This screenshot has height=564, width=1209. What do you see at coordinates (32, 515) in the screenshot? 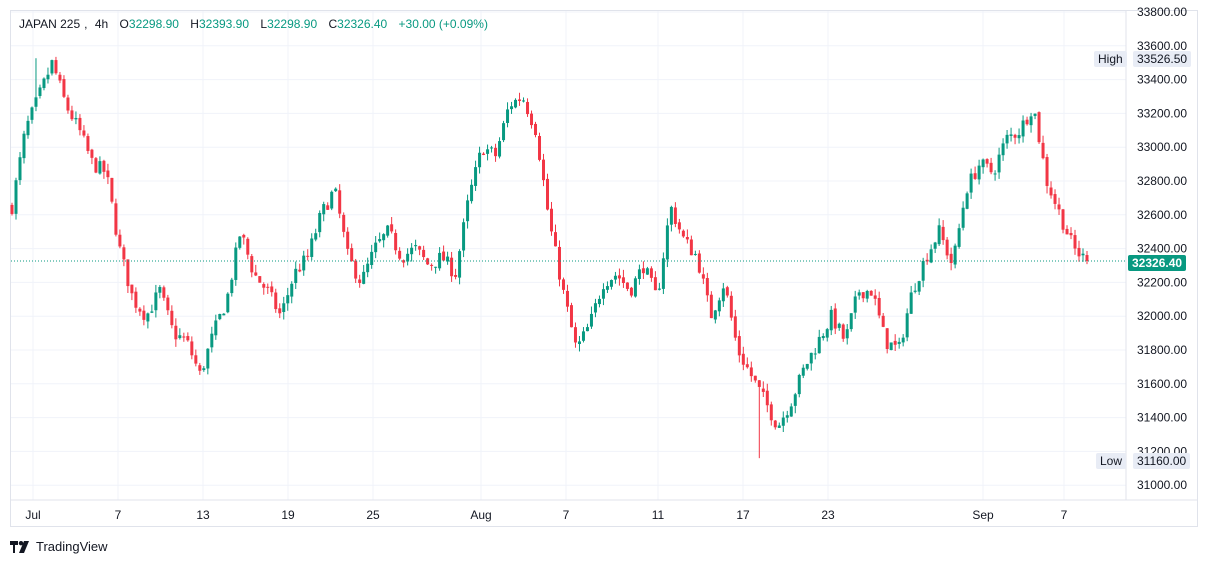
I see `x-tick-label: Jul` at bounding box center [32, 515].